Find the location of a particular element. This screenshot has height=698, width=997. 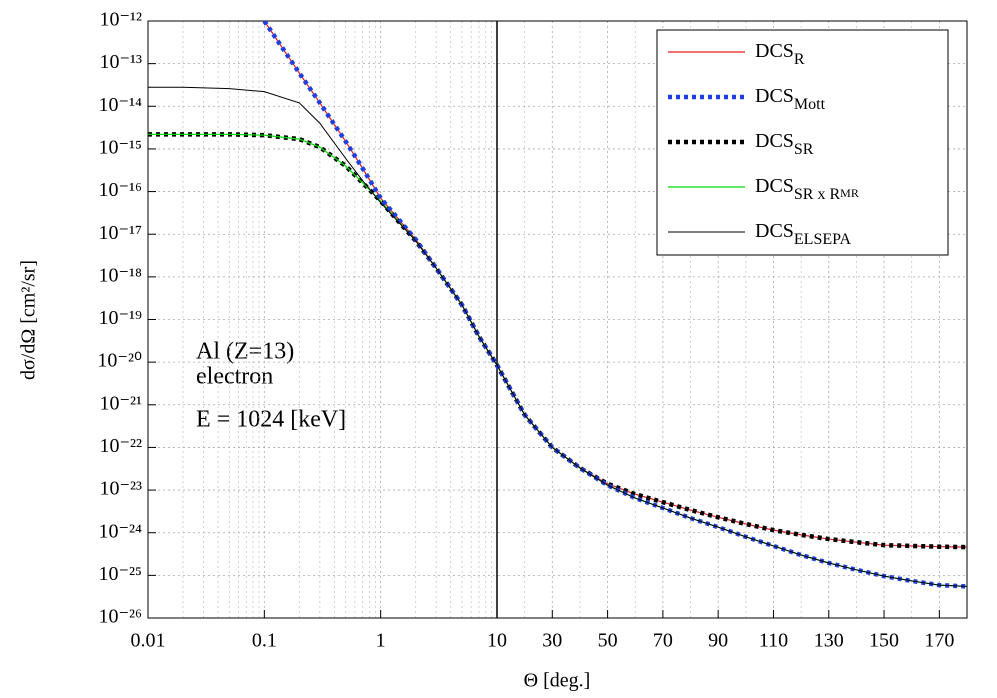

x-axis-label: Θ [deg.] is located at coordinates (557, 681).